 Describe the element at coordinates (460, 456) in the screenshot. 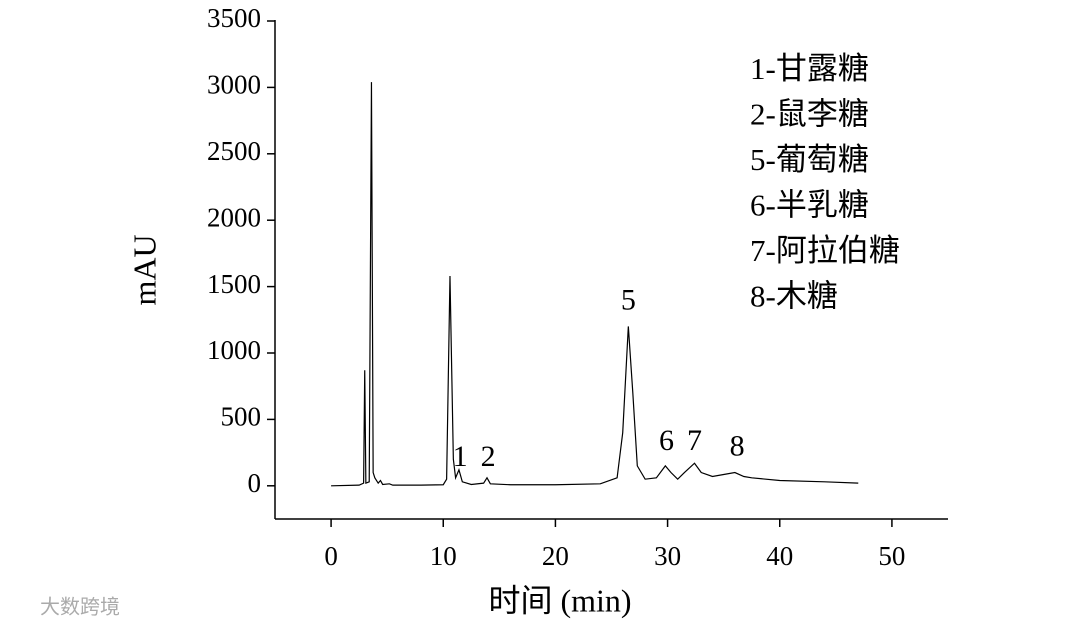

I see `peak-label: 1` at that location.